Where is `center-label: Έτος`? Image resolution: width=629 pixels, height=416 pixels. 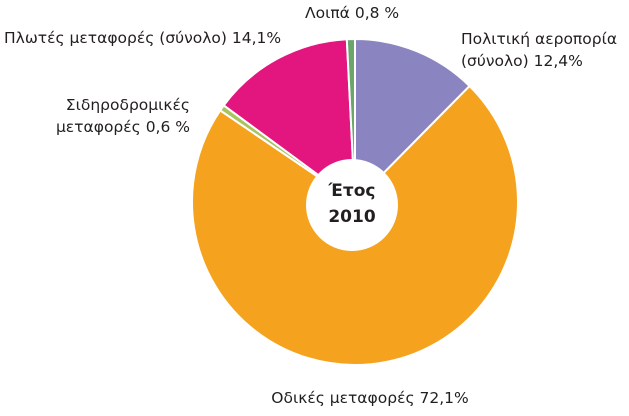 center-label: Έτος is located at coordinates (352, 191).